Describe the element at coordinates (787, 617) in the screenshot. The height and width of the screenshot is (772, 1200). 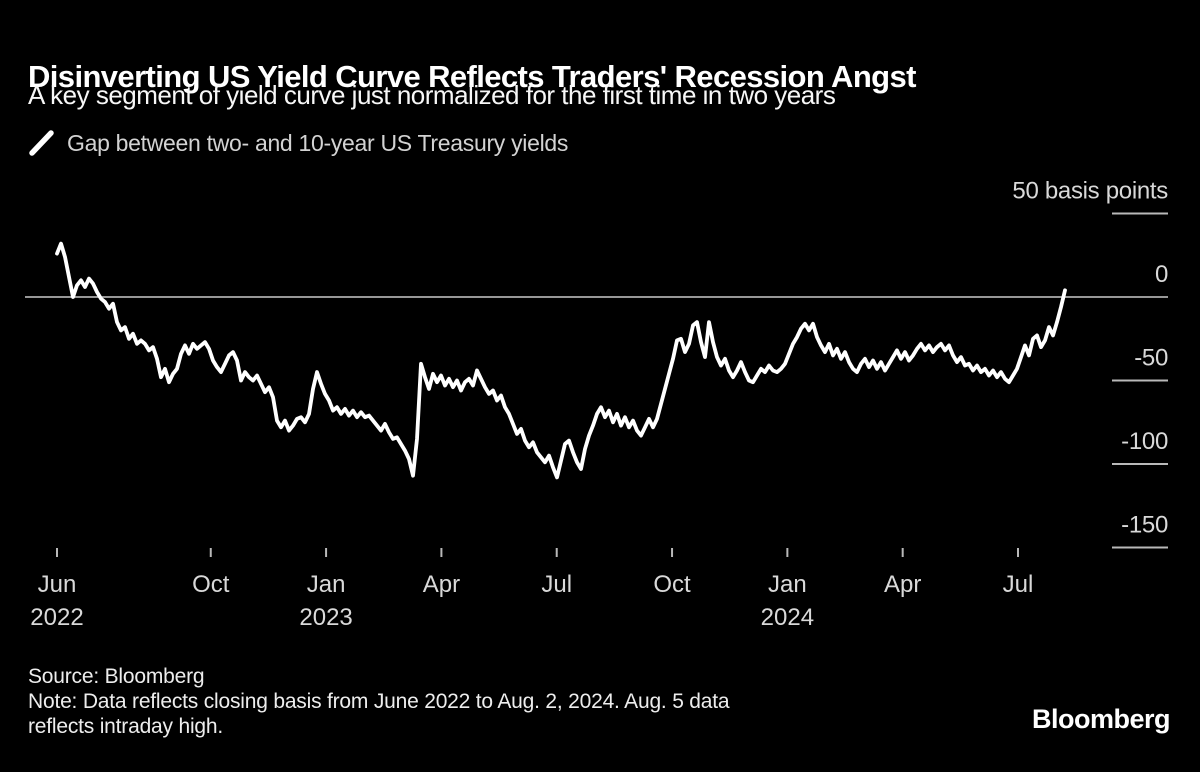
I see `x-axis-year-label: 2024` at that location.